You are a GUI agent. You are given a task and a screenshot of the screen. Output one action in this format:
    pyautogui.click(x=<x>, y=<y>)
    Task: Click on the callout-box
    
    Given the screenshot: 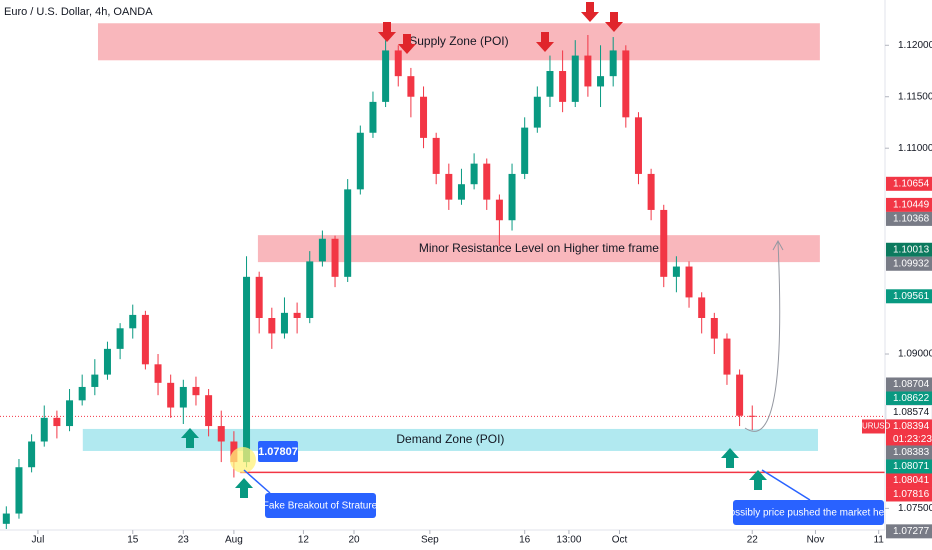 What is the action you would take?
    pyautogui.click(x=320, y=505)
    